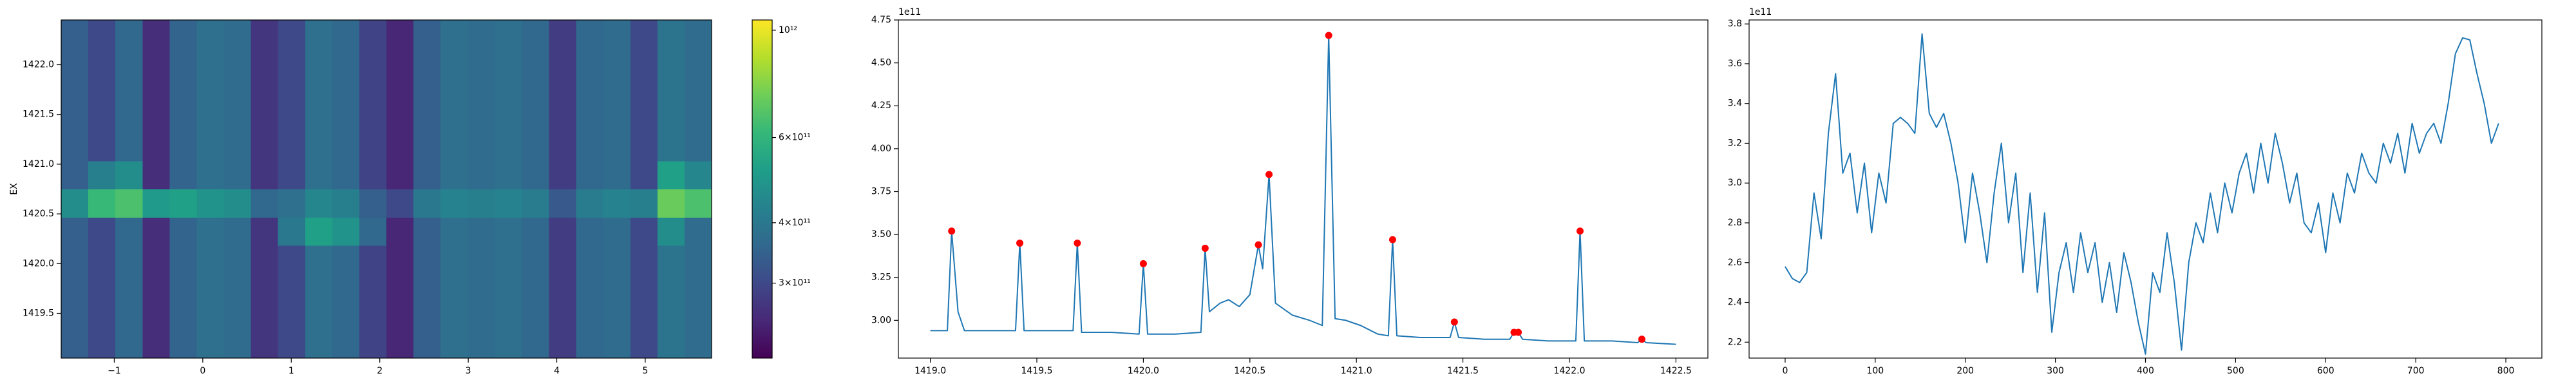 This screenshot has height=389, width=2576. What do you see at coordinates (202, 371) in the screenshot?
I see `x-tick-label: 0` at bounding box center [202, 371].